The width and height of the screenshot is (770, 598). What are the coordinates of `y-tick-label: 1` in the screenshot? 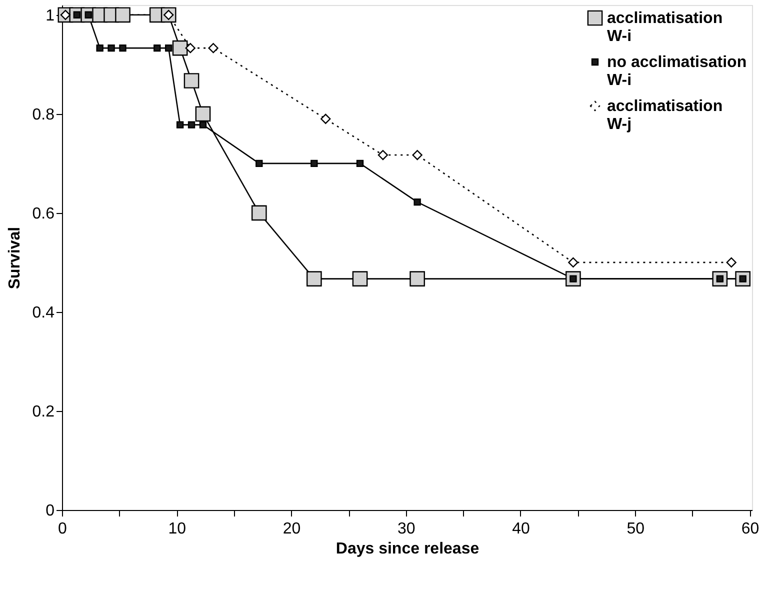 It's located at (50, 15).